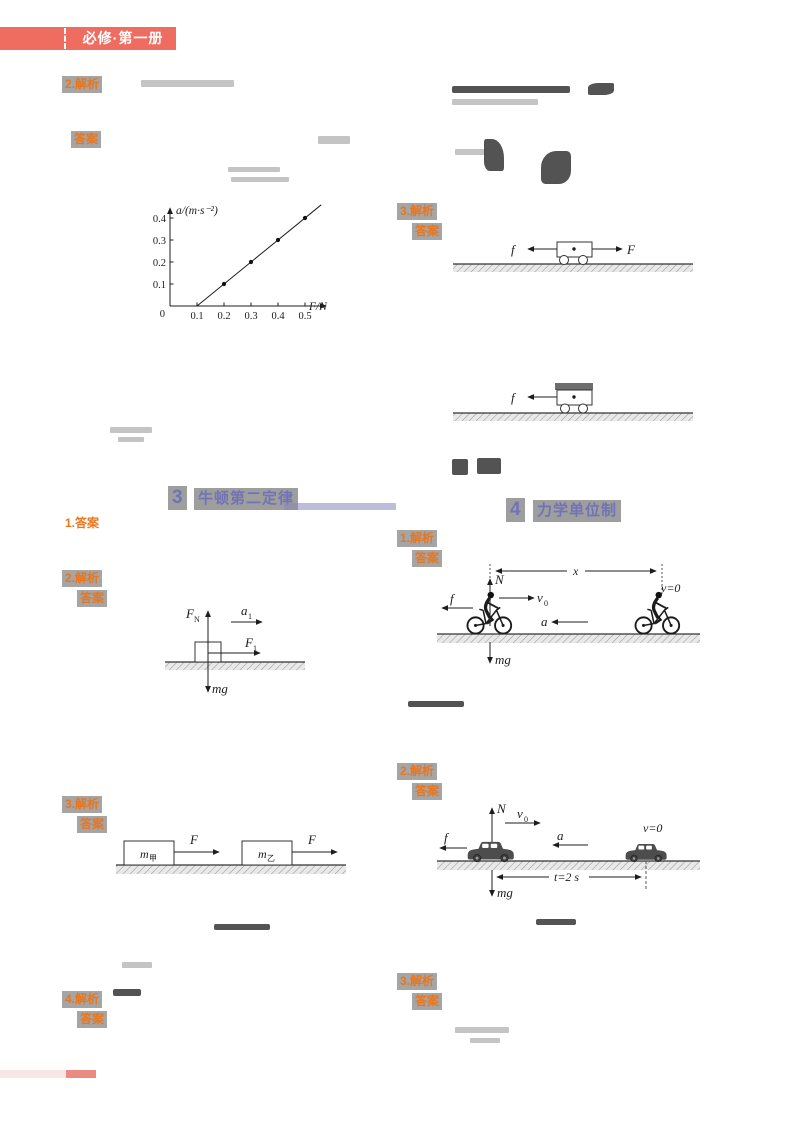  Describe the element at coordinates (159, 241) in the screenshot. I see `y-tick-label: 0.3` at that location.